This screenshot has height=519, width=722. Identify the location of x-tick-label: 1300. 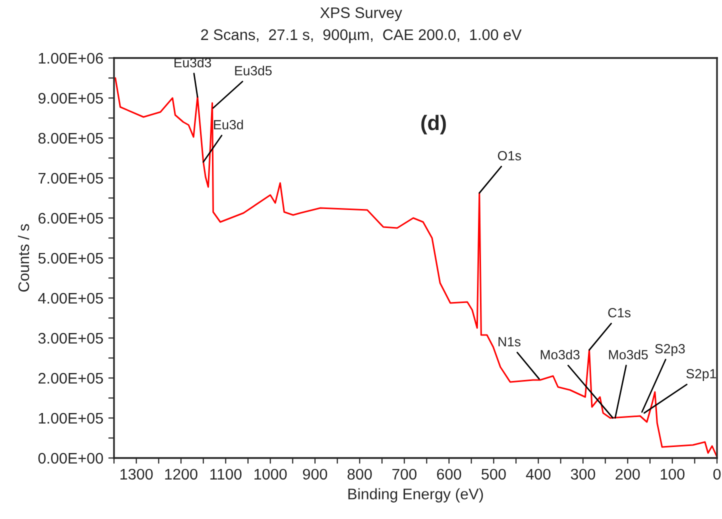
(136, 474).